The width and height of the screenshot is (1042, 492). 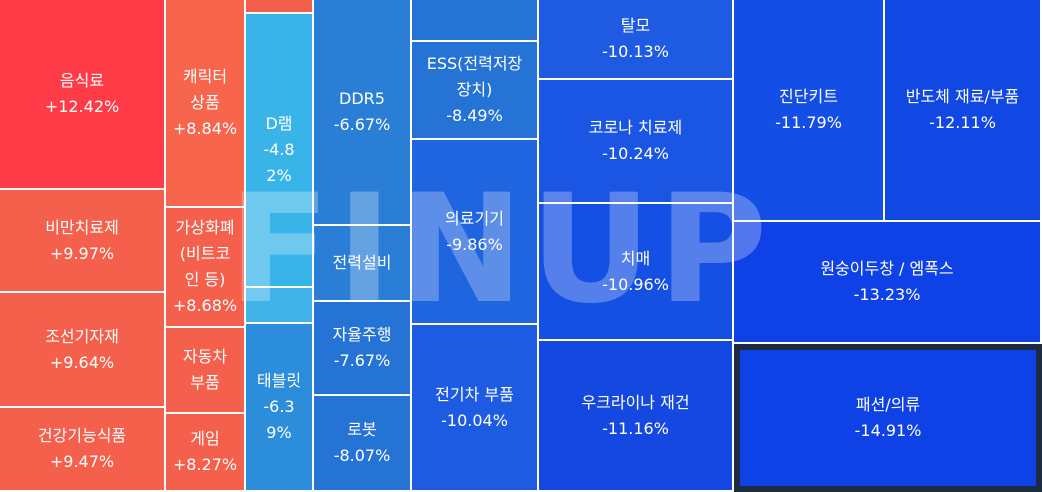 What do you see at coordinates (635, 258) in the screenshot?
I see `tile-name-label: 치매` at bounding box center [635, 258].